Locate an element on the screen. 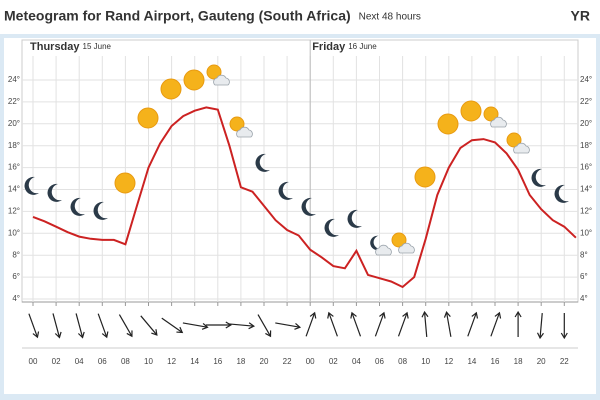  y-tick-label: 18° is located at coordinates (14, 145).